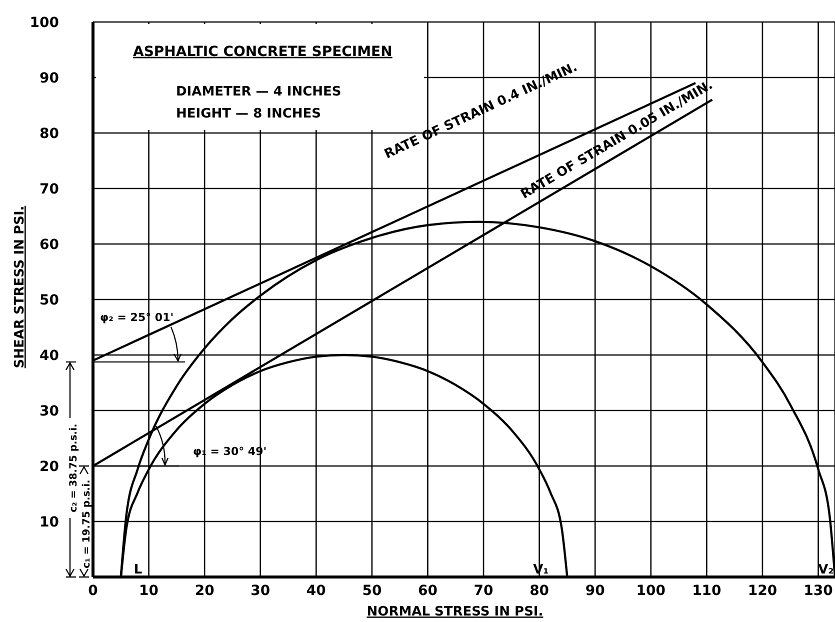  What do you see at coordinates (50, 244) in the screenshot?
I see `y-tick-label: 60` at bounding box center [50, 244].